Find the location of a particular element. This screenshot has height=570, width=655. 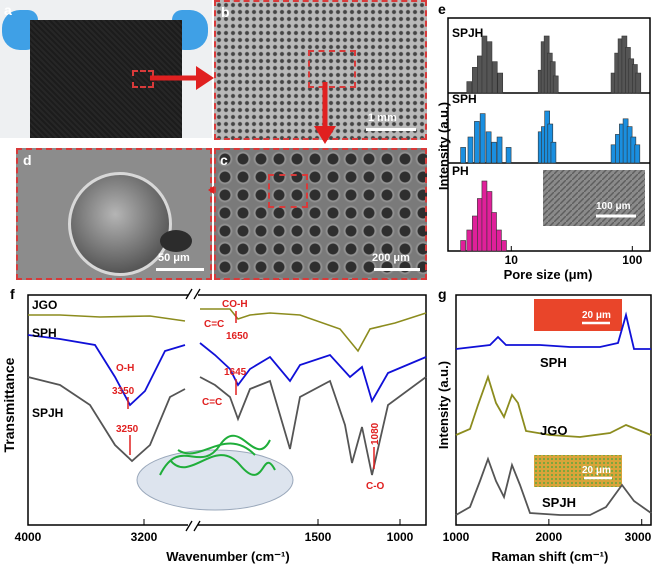

scale-label: 50 μm is located at coordinates (174, 258).